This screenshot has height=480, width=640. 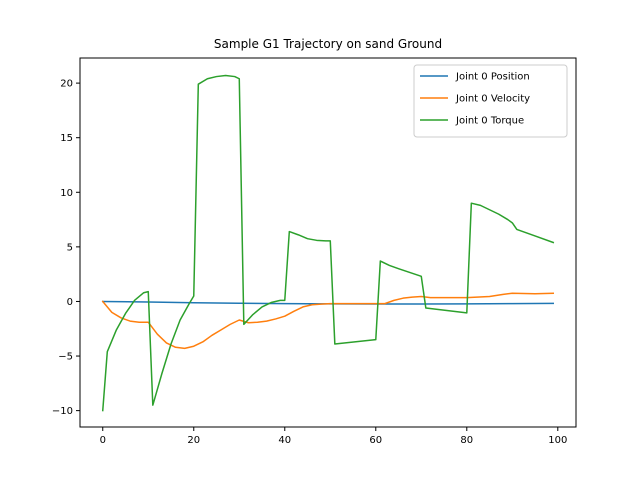 I want to click on x-axis: 0 20 40 60 80 100, so click(x=333, y=436).